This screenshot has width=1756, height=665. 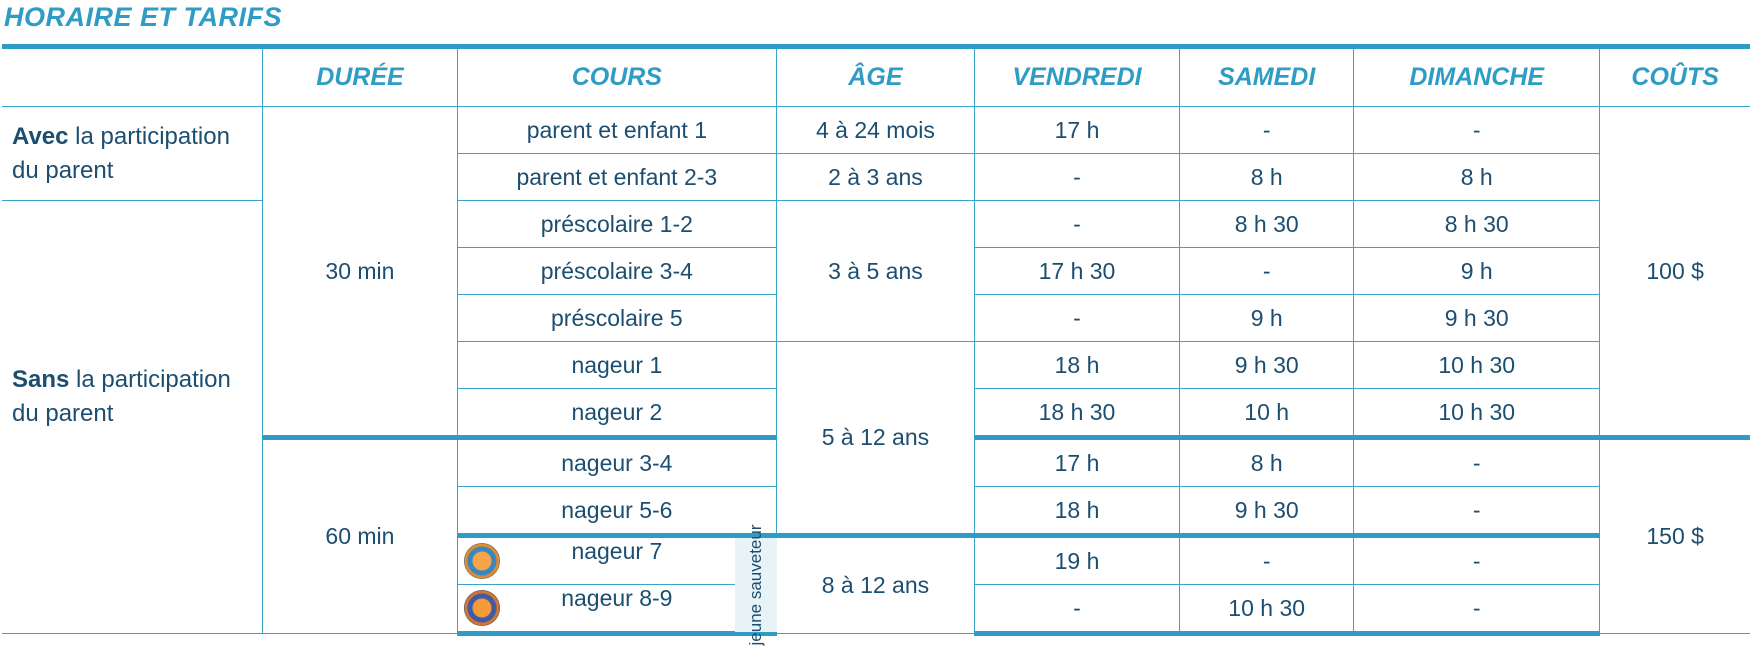 I want to click on header-cours: COURS, so click(x=617, y=75).